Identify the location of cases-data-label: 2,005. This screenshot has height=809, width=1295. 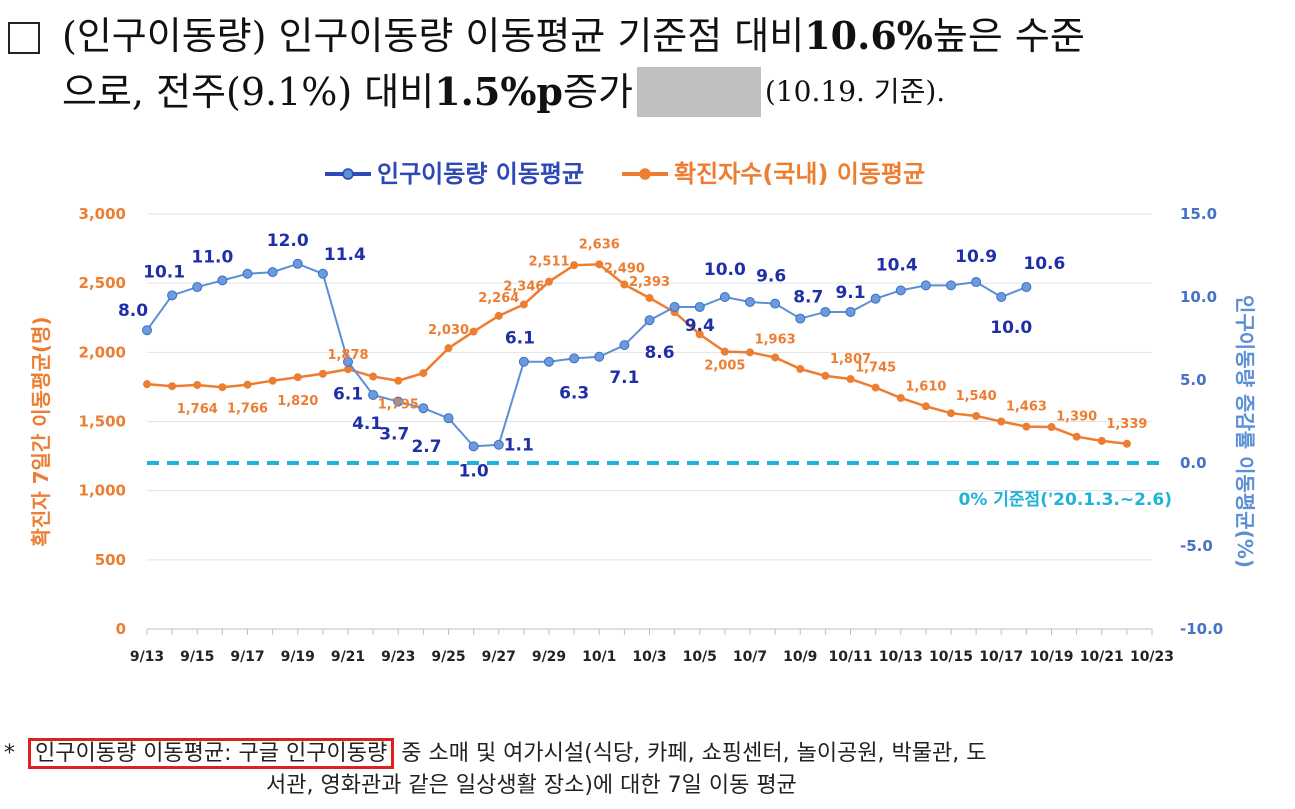
(724, 366).